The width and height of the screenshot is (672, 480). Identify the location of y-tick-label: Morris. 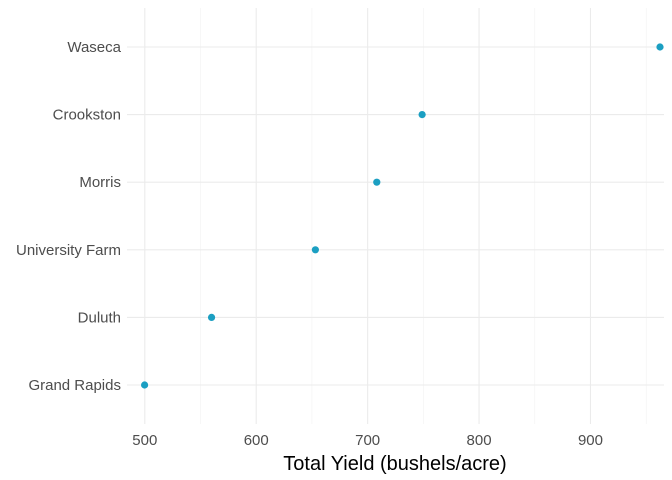
(100, 182).